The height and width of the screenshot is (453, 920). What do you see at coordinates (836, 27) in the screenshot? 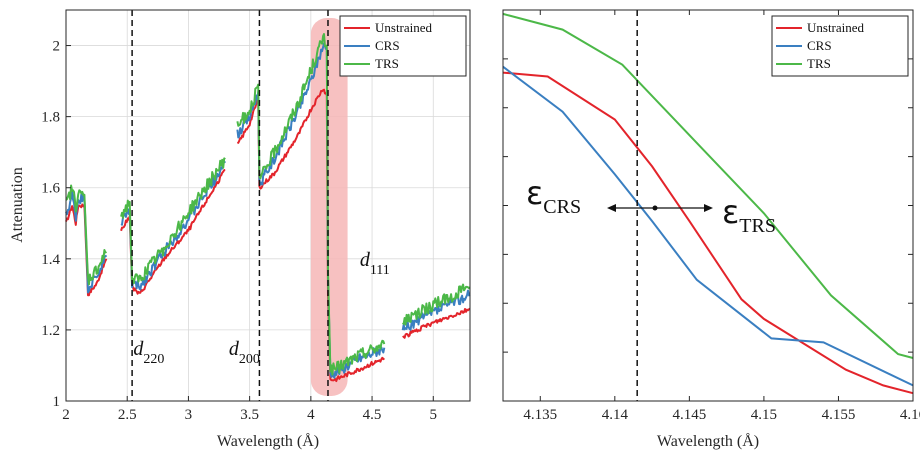
I see `right-legend-label-unstrained: Unstrained` at bounding box center [836, 27].